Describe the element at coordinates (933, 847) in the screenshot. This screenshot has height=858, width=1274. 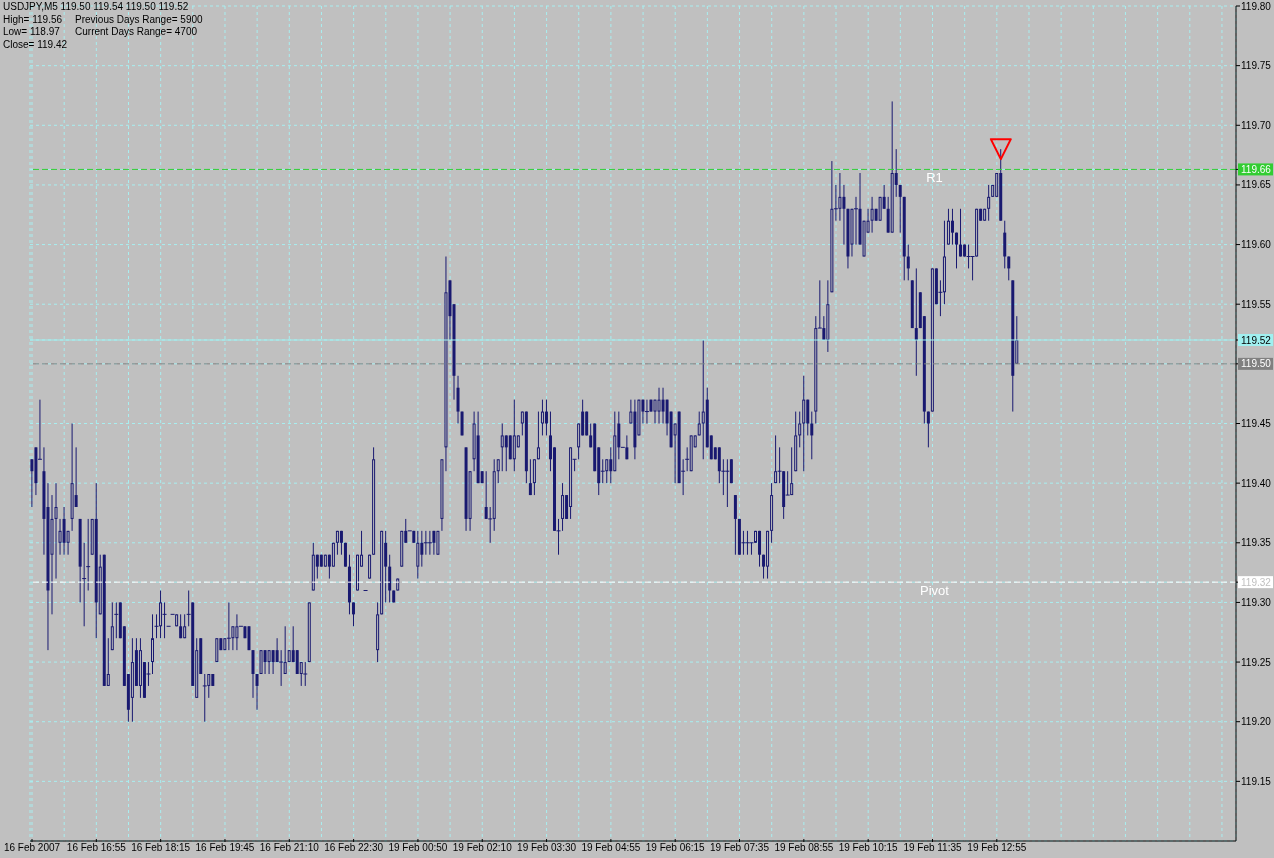
I see `x-tick-label: 19 Feb 11:35` at that location.